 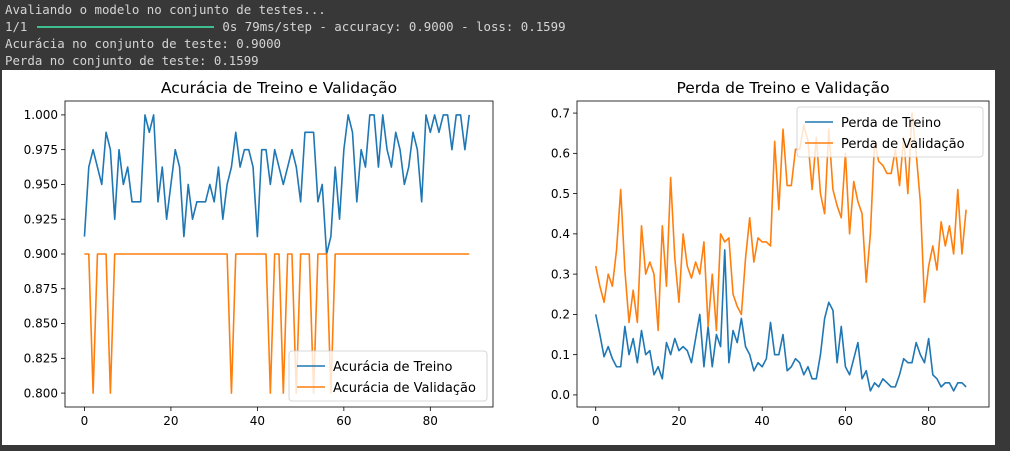 What do you see at coordinates (560, 274) in the screenshot?
I see `loss-y-tick-label: 0.3` at bounding box center [560, 274].